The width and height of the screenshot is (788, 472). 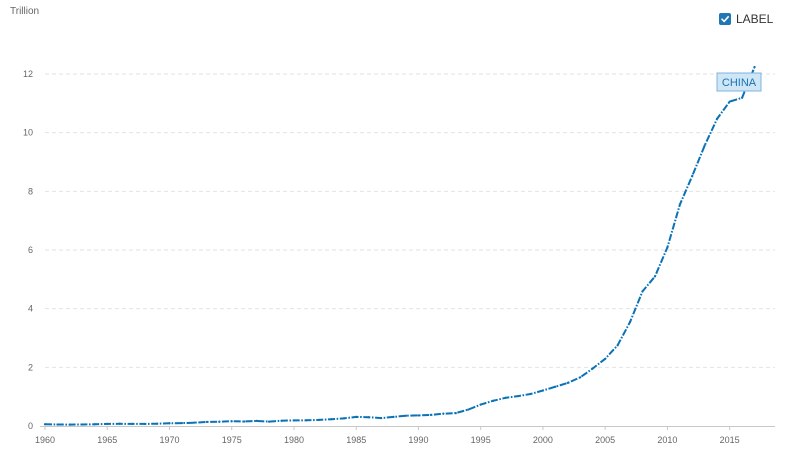 I want to click on x-tick-label: 1965, so click(x=107, y=440).